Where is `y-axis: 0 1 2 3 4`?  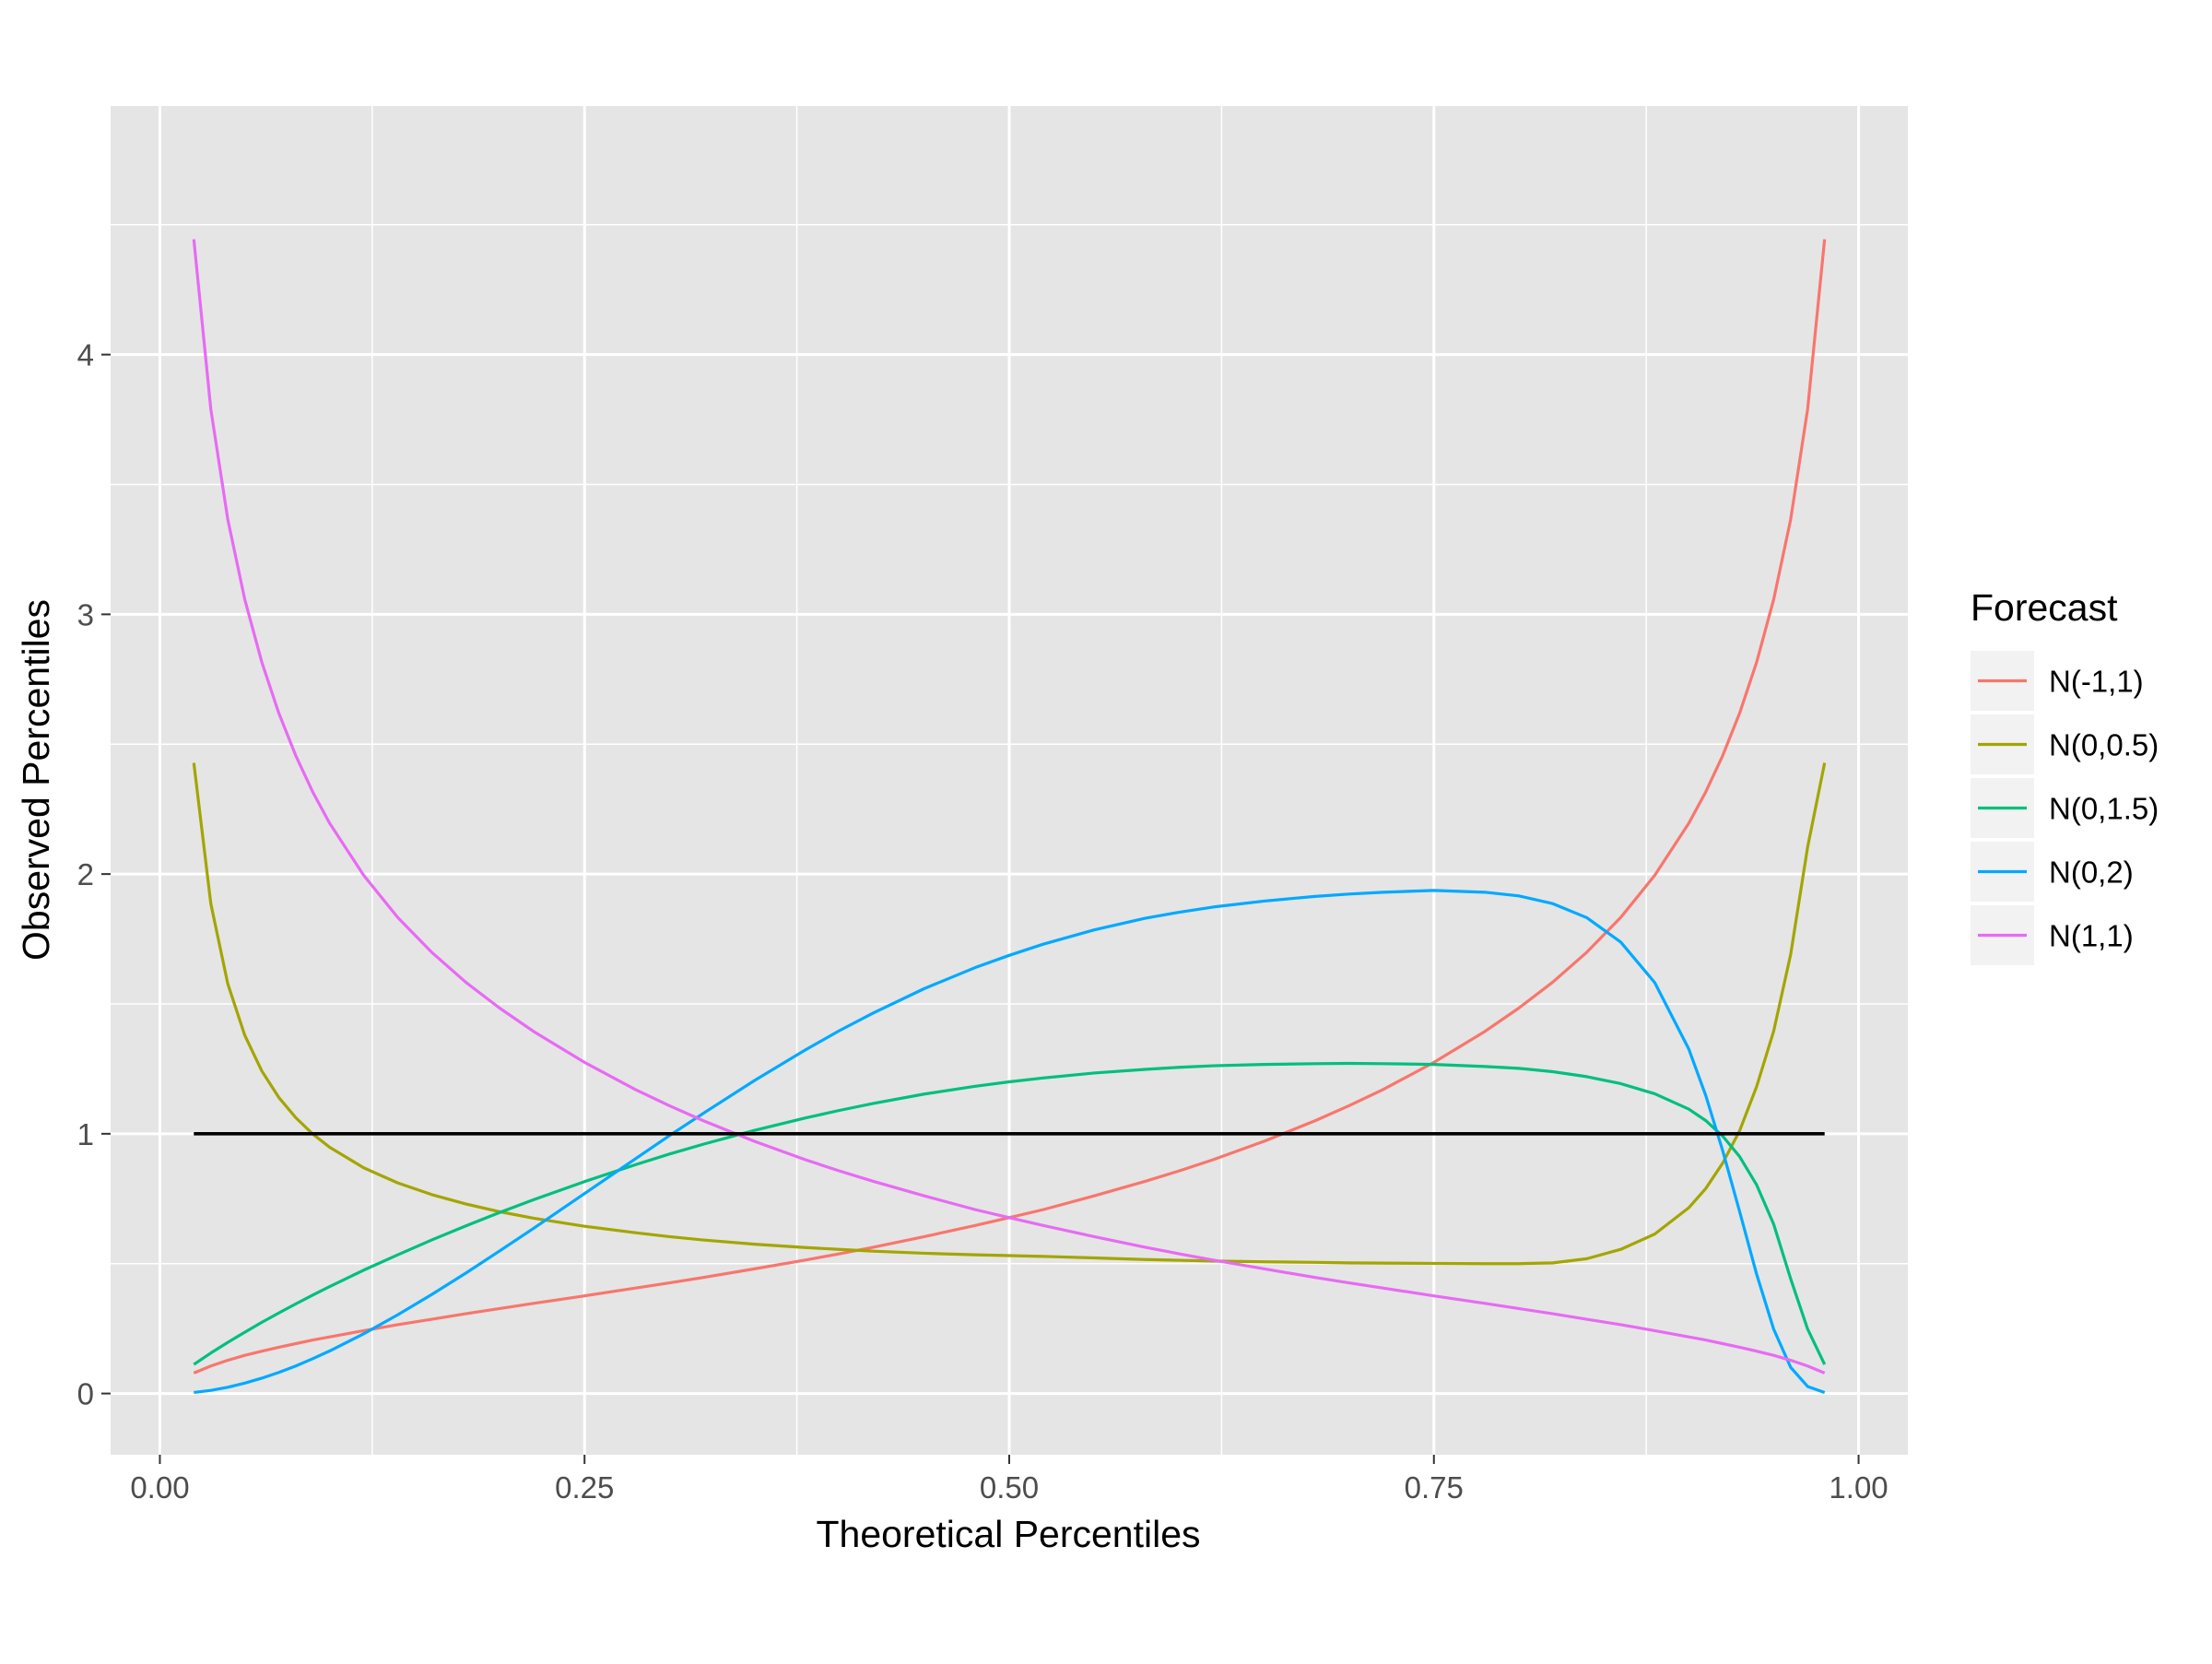
y-axis: 0 1 2 3 4 is located at coordinates (94, 874).